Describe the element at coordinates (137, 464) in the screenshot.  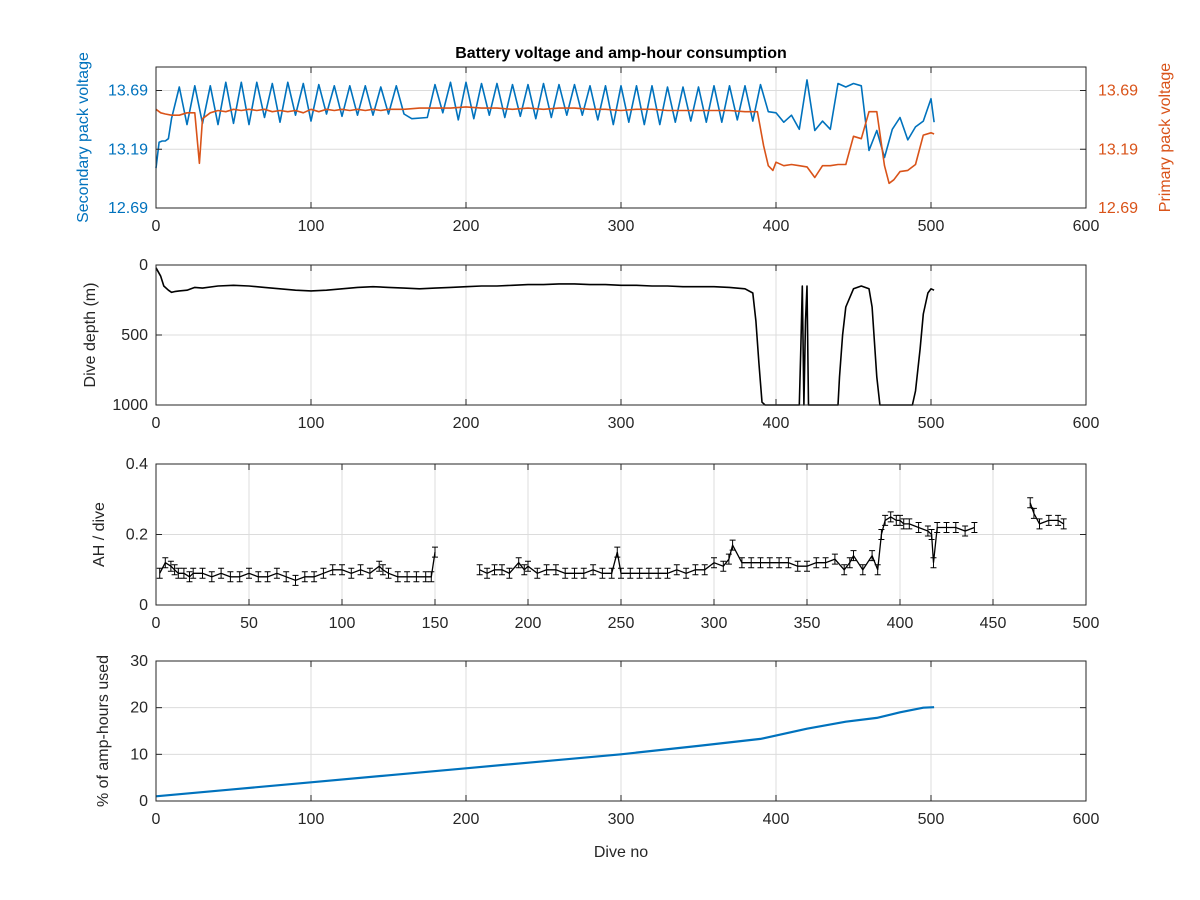
I see `y-tick-label: 0.4` at that location.